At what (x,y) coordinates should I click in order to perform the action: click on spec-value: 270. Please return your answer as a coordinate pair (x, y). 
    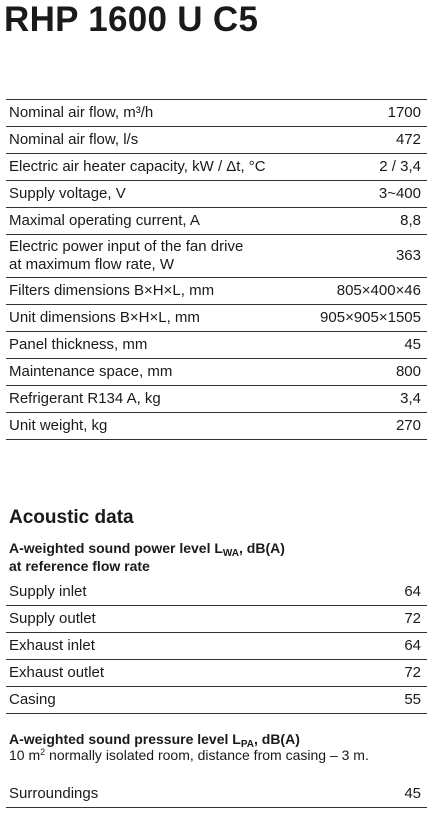
    Looking at the image, I should click on (408, 425).